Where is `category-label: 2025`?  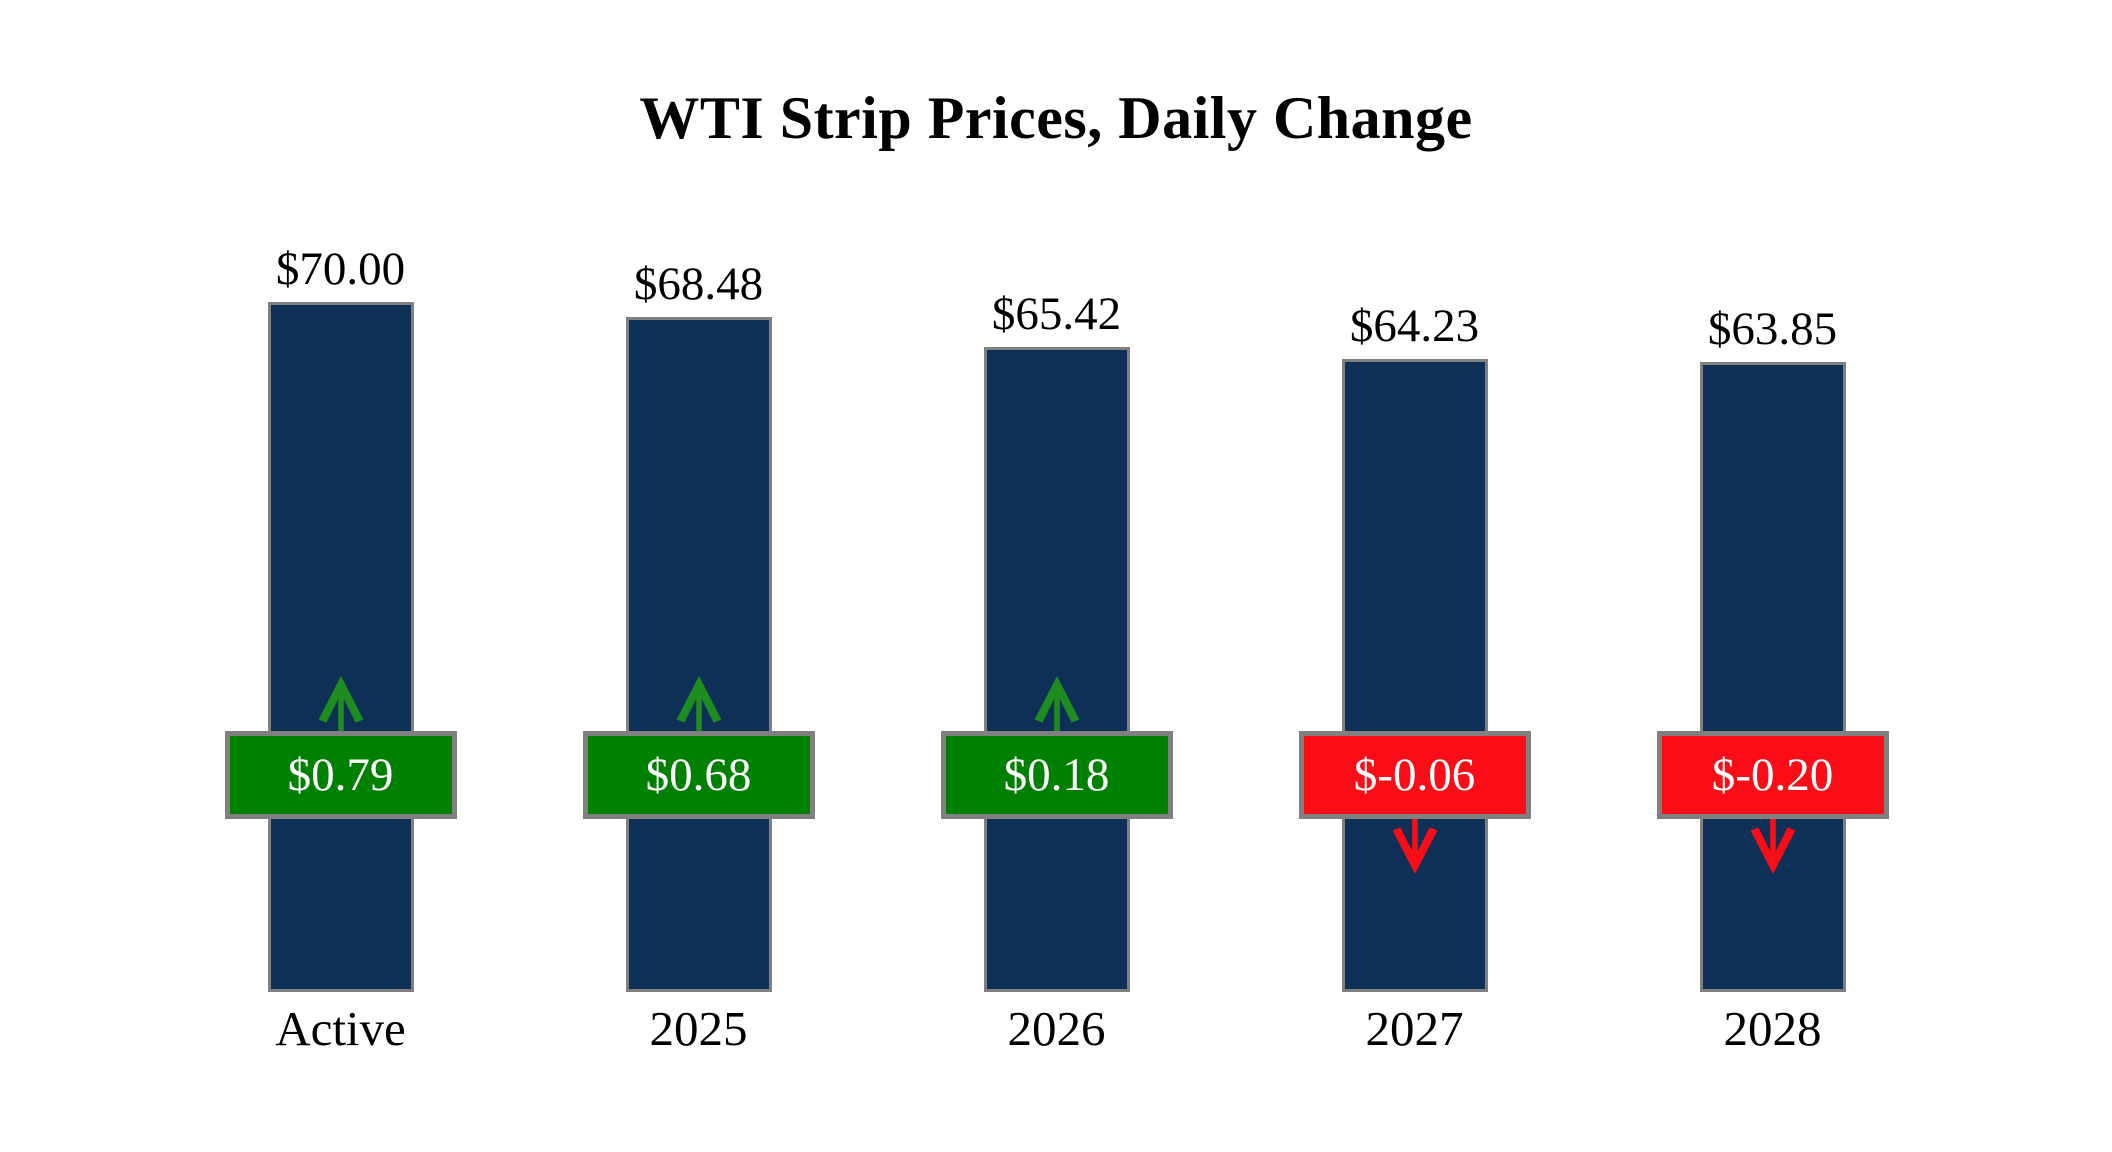
category-label: 2025 is located at coordinates (698, 1028).